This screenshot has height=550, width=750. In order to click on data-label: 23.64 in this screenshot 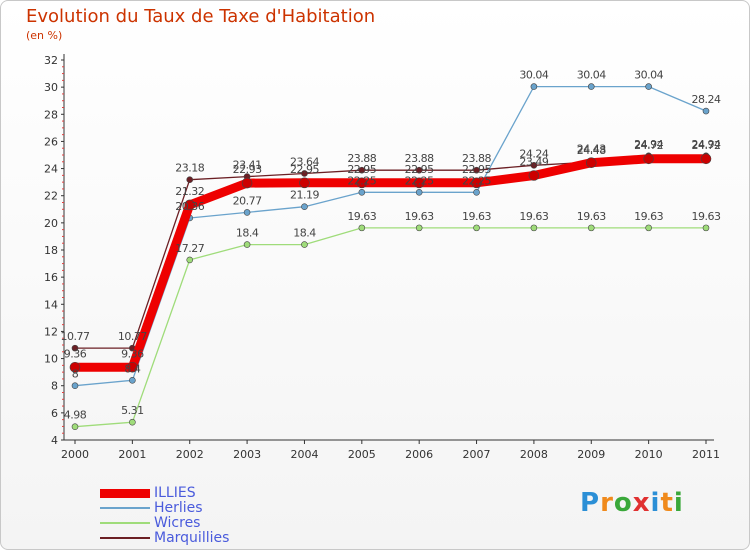, I will do `click(304, 161)`.